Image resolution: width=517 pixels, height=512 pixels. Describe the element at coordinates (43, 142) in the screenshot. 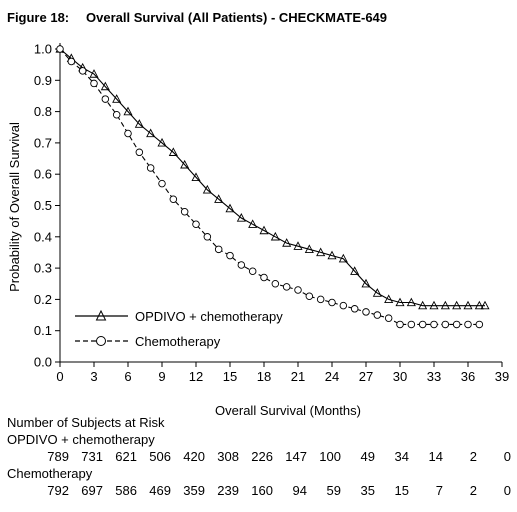

I see `y-tick-label: 0.7` at that location.